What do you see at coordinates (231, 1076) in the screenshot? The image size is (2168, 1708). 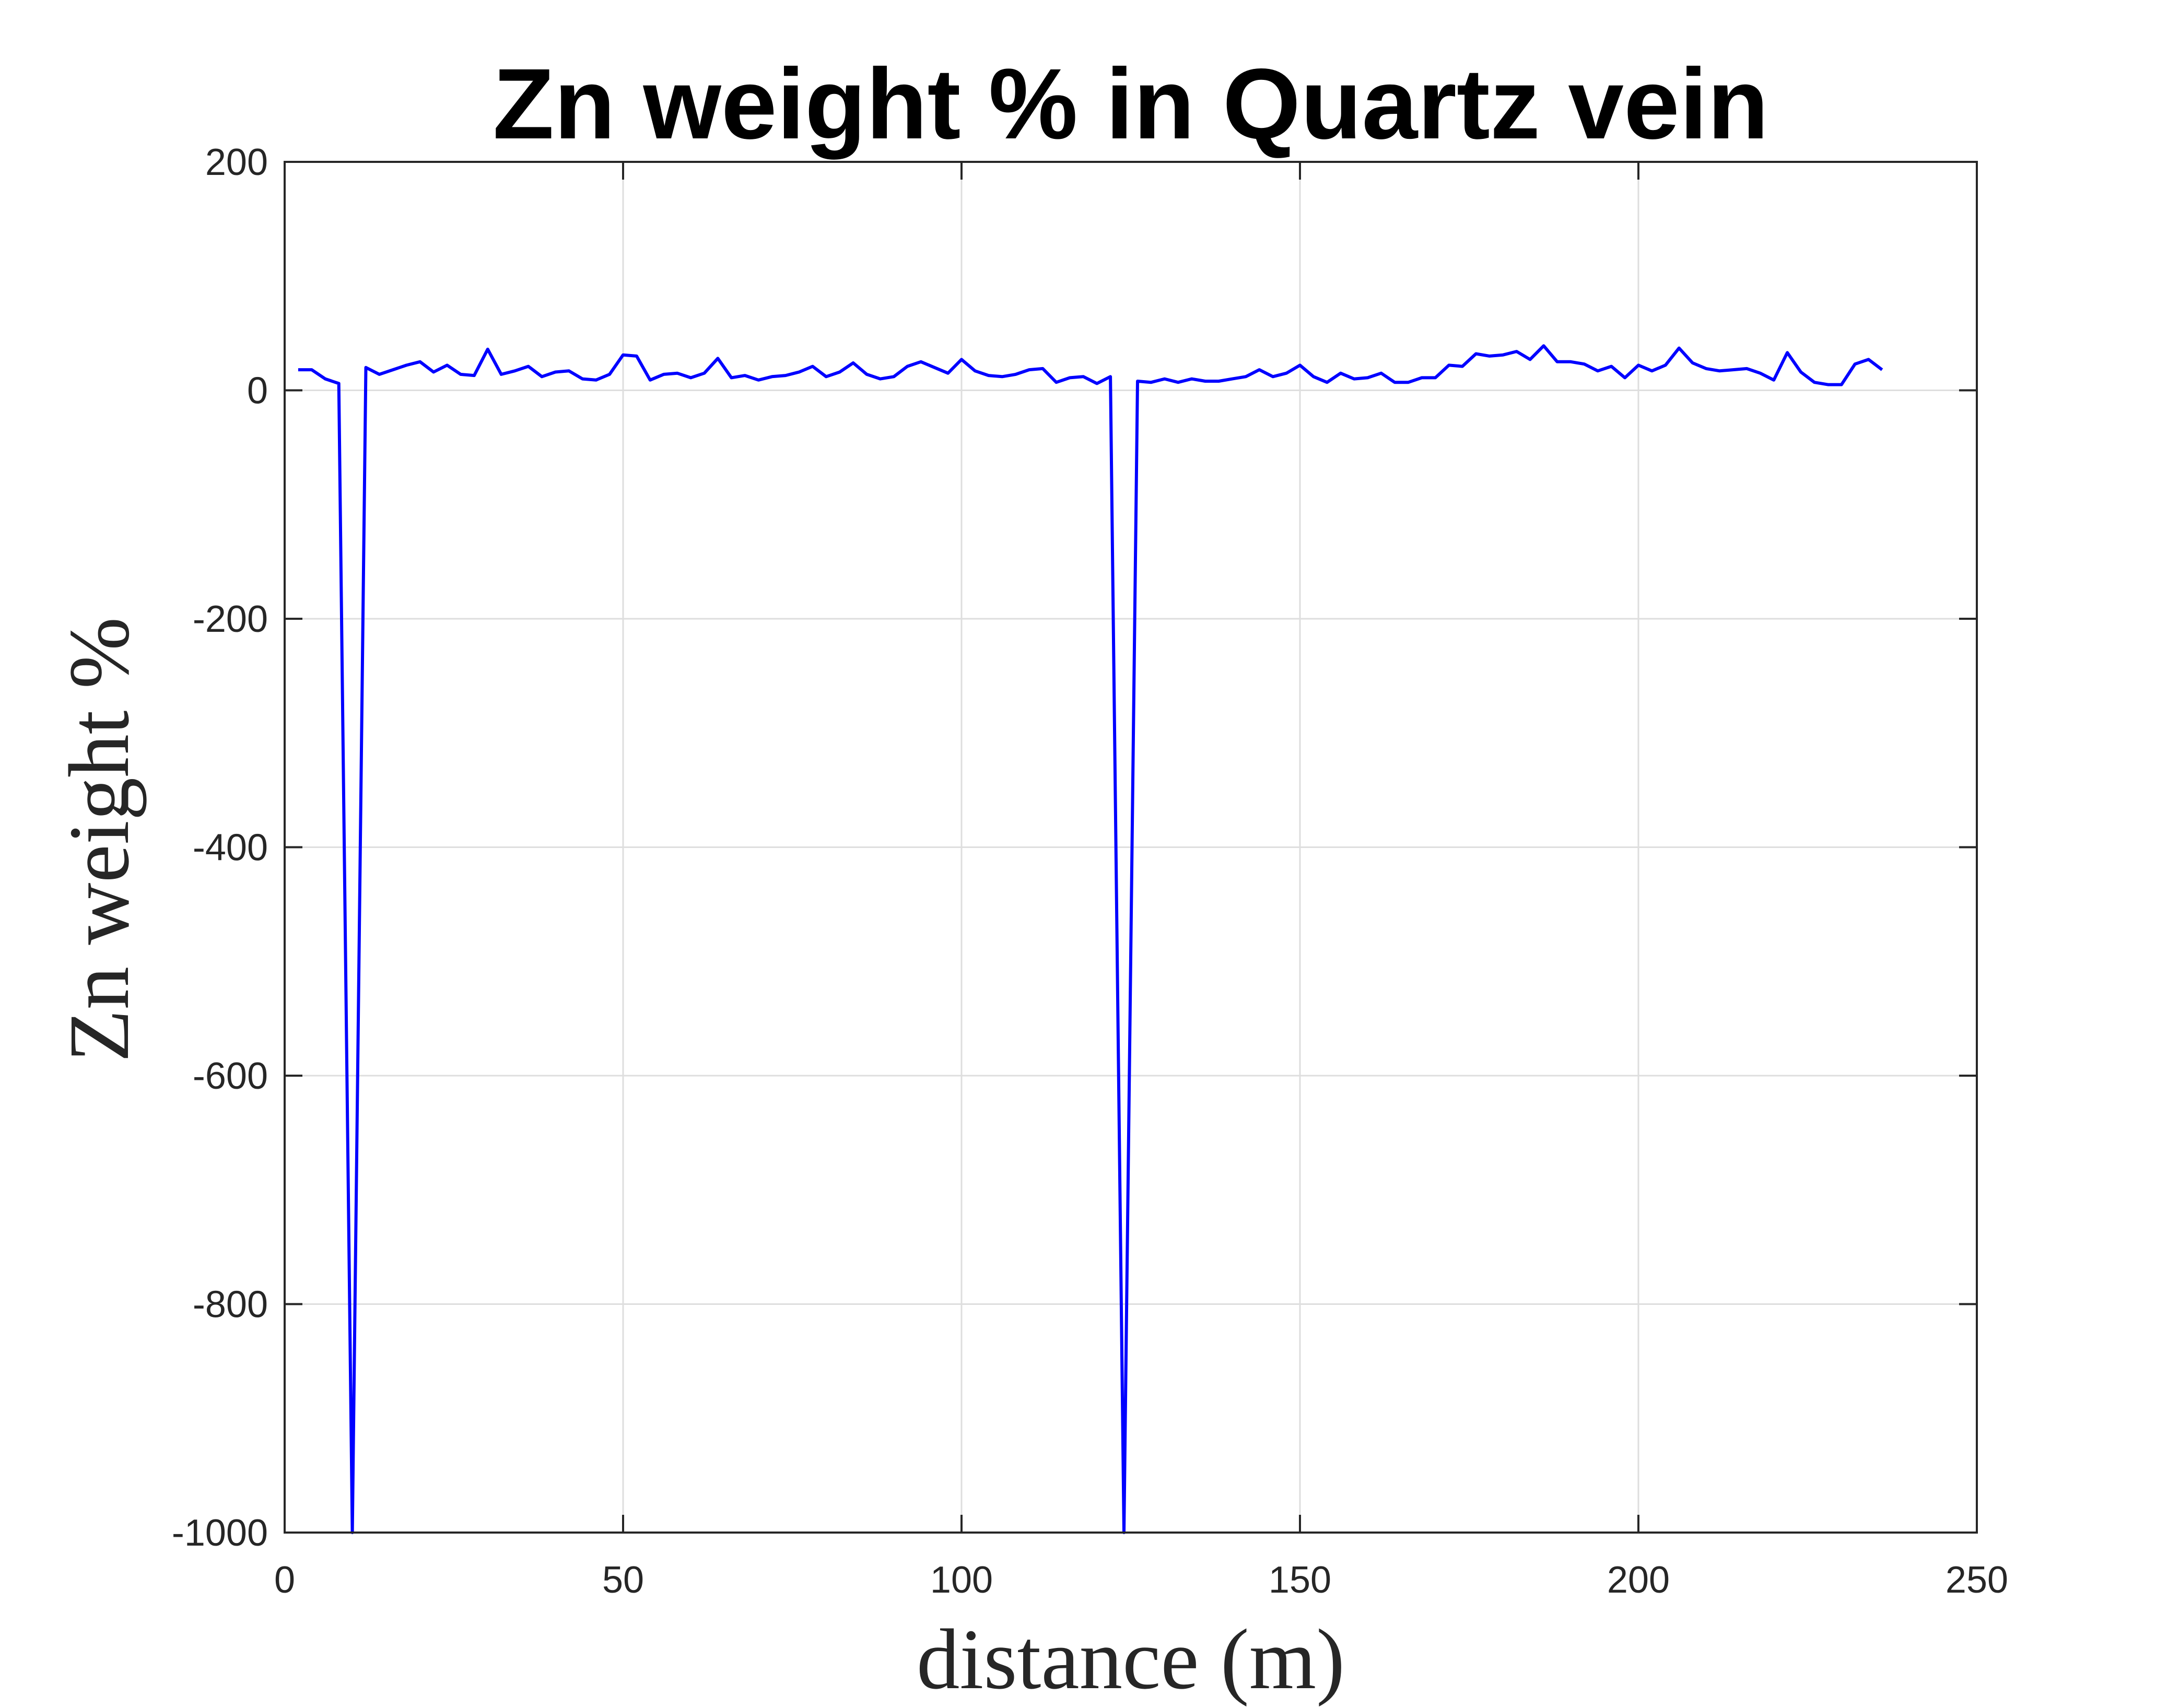 I see `y-tick-label: -600` at bounding box center [231, 1076].